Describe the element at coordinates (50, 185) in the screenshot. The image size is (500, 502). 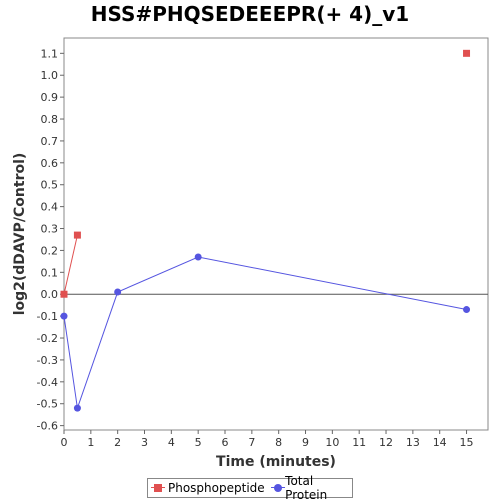
I see `y-tick-label: 0.5` at that location.